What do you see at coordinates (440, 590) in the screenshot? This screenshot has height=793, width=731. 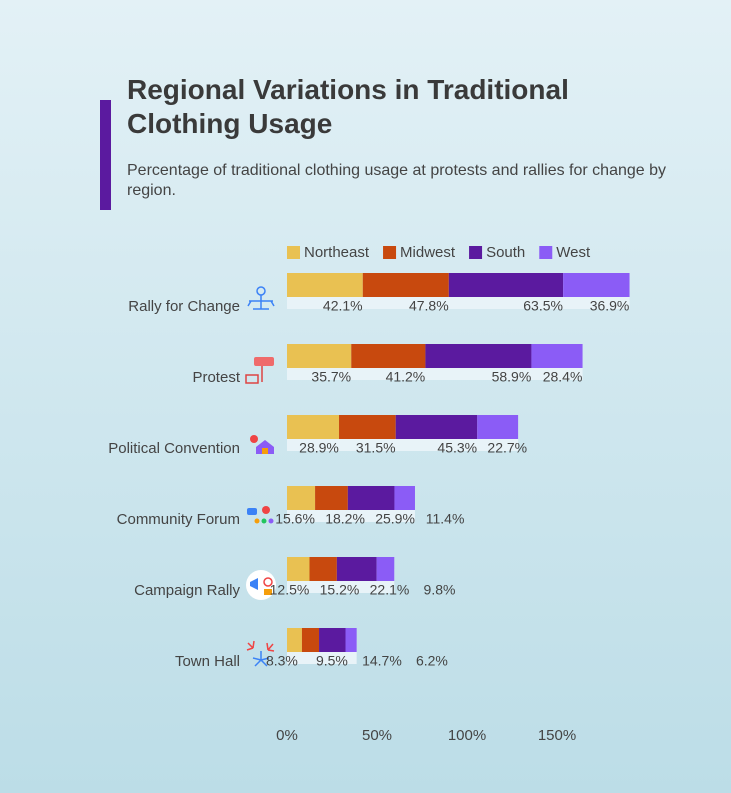 I see `value-label: 9.8%` at bounding box center [440, 590].